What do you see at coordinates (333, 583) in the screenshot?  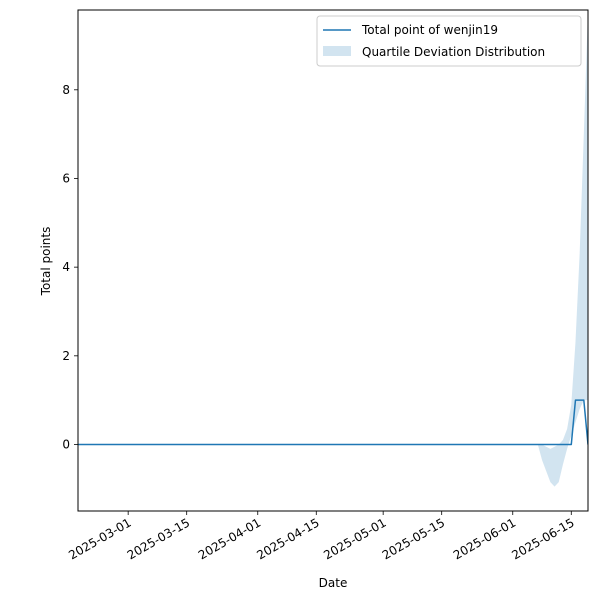 I see `x-axis-label: Date` at bounding box center [333, 583].